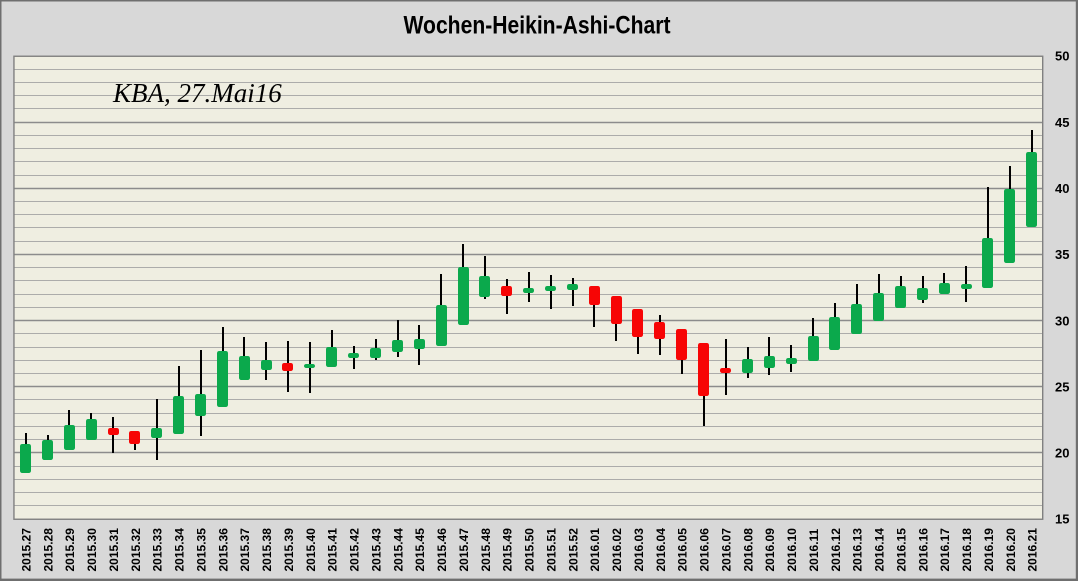 Image resolution: width=1078 pixels, height=581 pixels. What do you see at coordinates (705, 550) in the screenshot?
I see `svg-text: 2016.06` at bounding box center [705, 550].